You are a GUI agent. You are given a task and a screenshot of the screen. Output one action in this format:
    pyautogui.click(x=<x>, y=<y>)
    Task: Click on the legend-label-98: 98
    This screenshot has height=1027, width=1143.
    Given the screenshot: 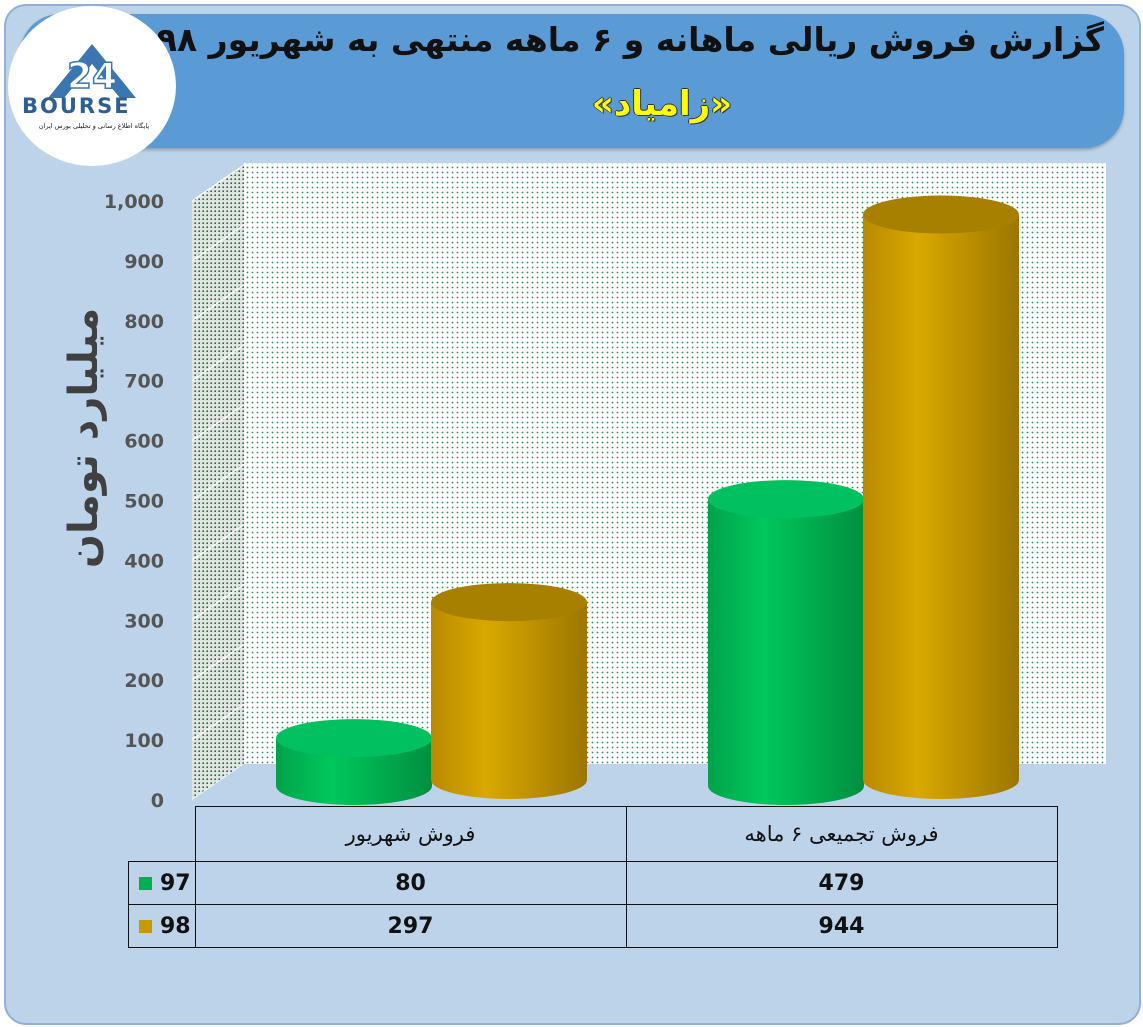 What is the action you would take?
    pyautogui.click(x=175, y=926)
    